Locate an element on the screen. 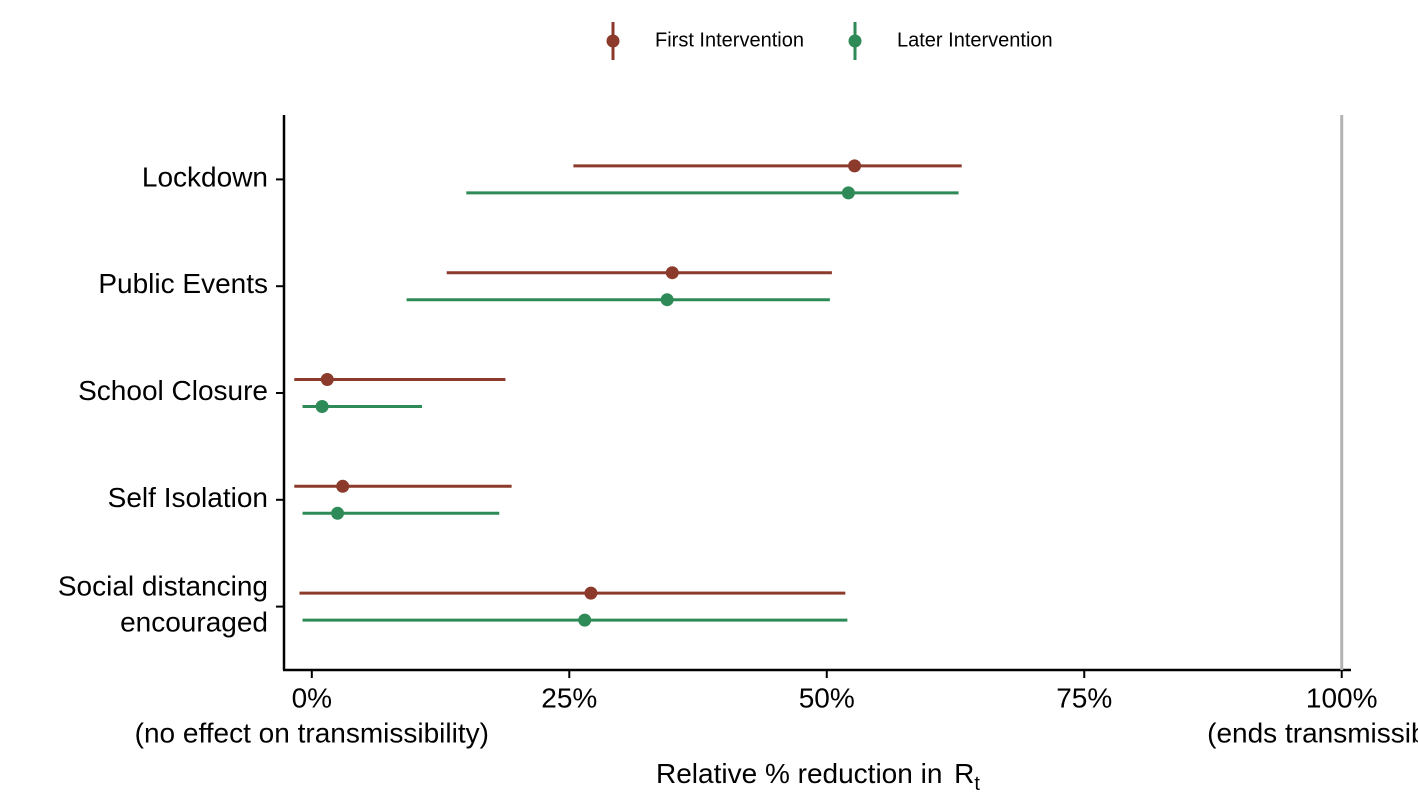 The height and width of the screenshot is (798, 1418). x-tick-label: 50% is located at coordinates (827, 697).